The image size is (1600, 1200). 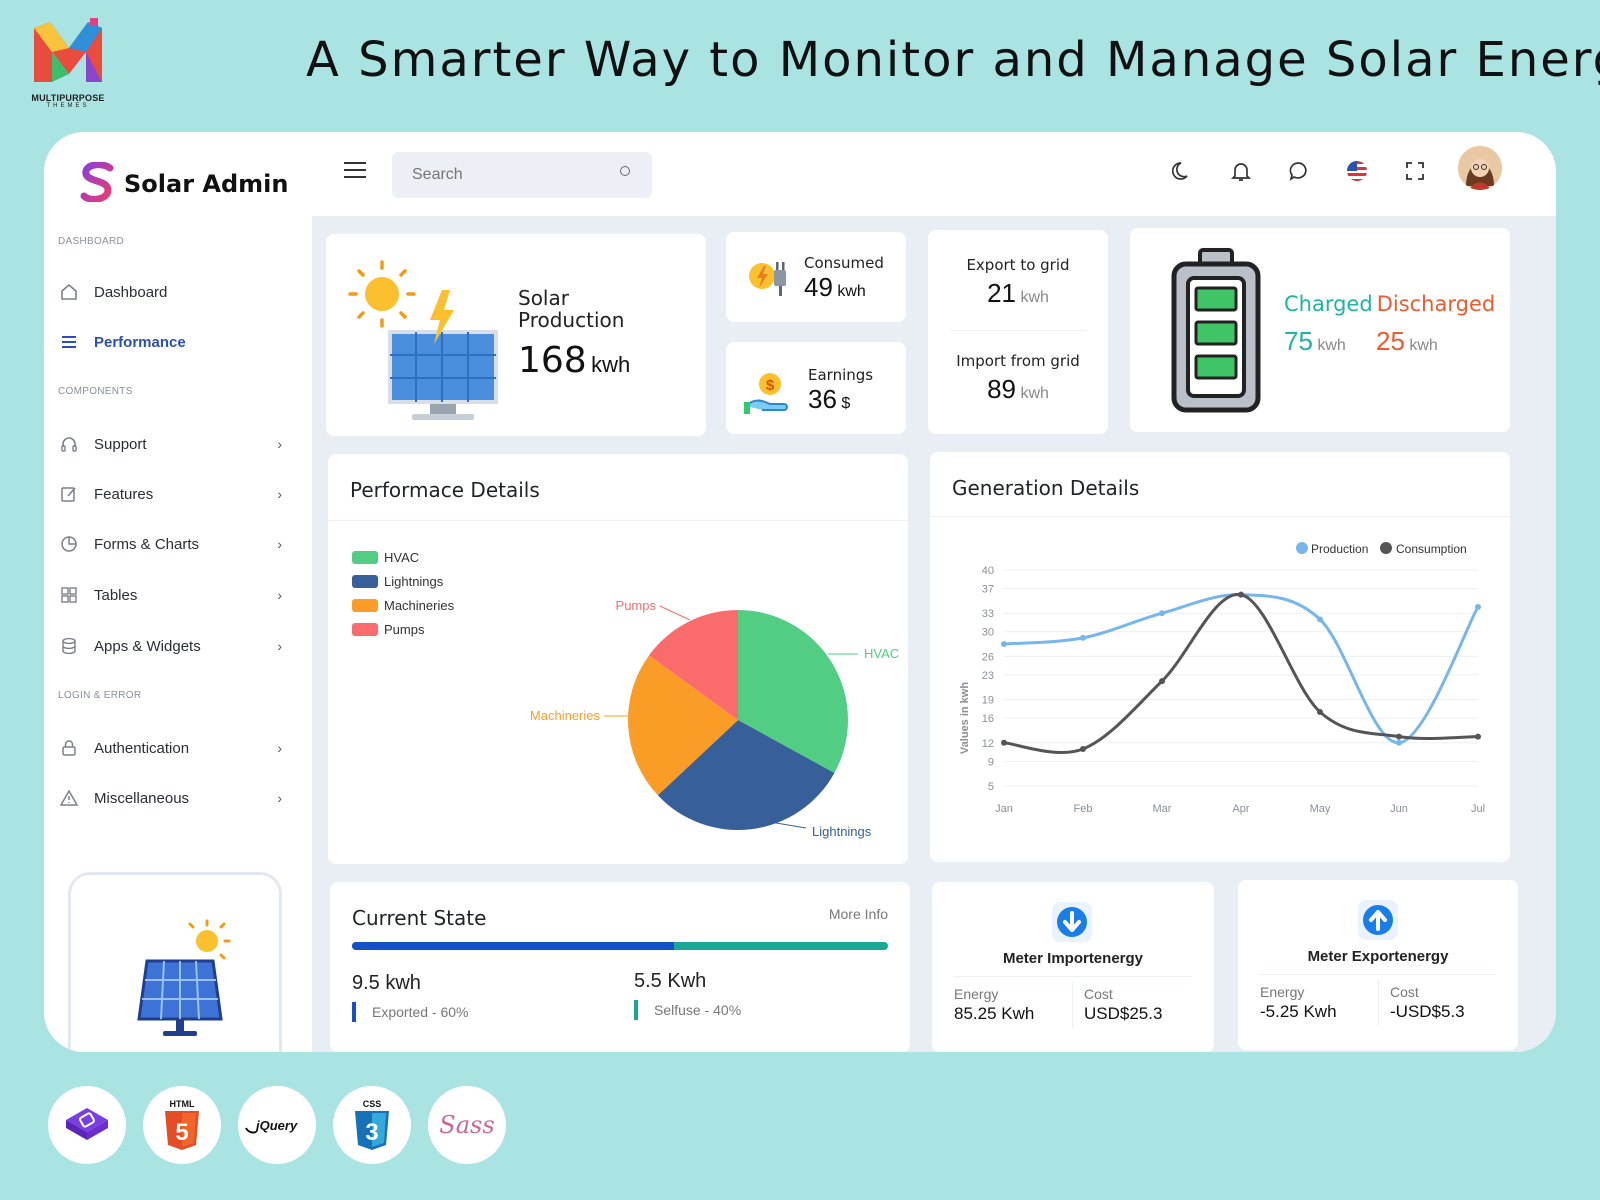 What do you see at coordinates (1431, 549) in the screenshot?
I see `legend-label-consumption: Consumption` at bounding box center [1431, 549].